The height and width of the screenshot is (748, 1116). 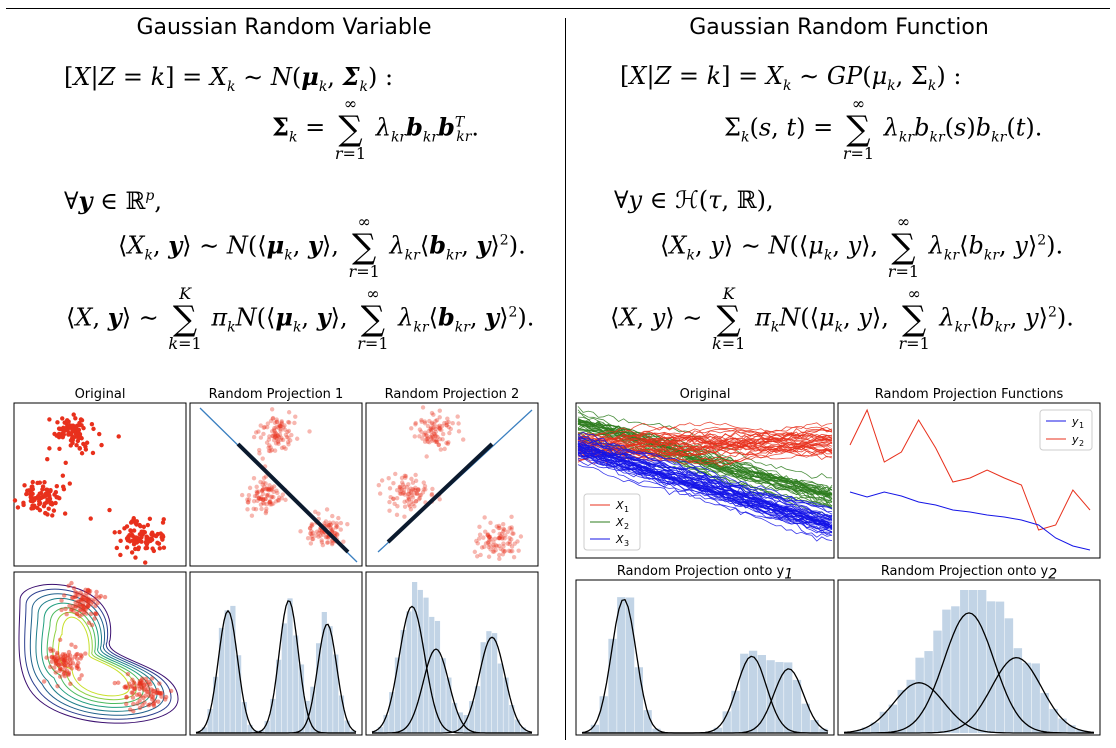 What do you see at coordinates (839, 27) in the screenshot?
I see `right-heading: Gaussian Random Function` at bounding box center [839, 27].